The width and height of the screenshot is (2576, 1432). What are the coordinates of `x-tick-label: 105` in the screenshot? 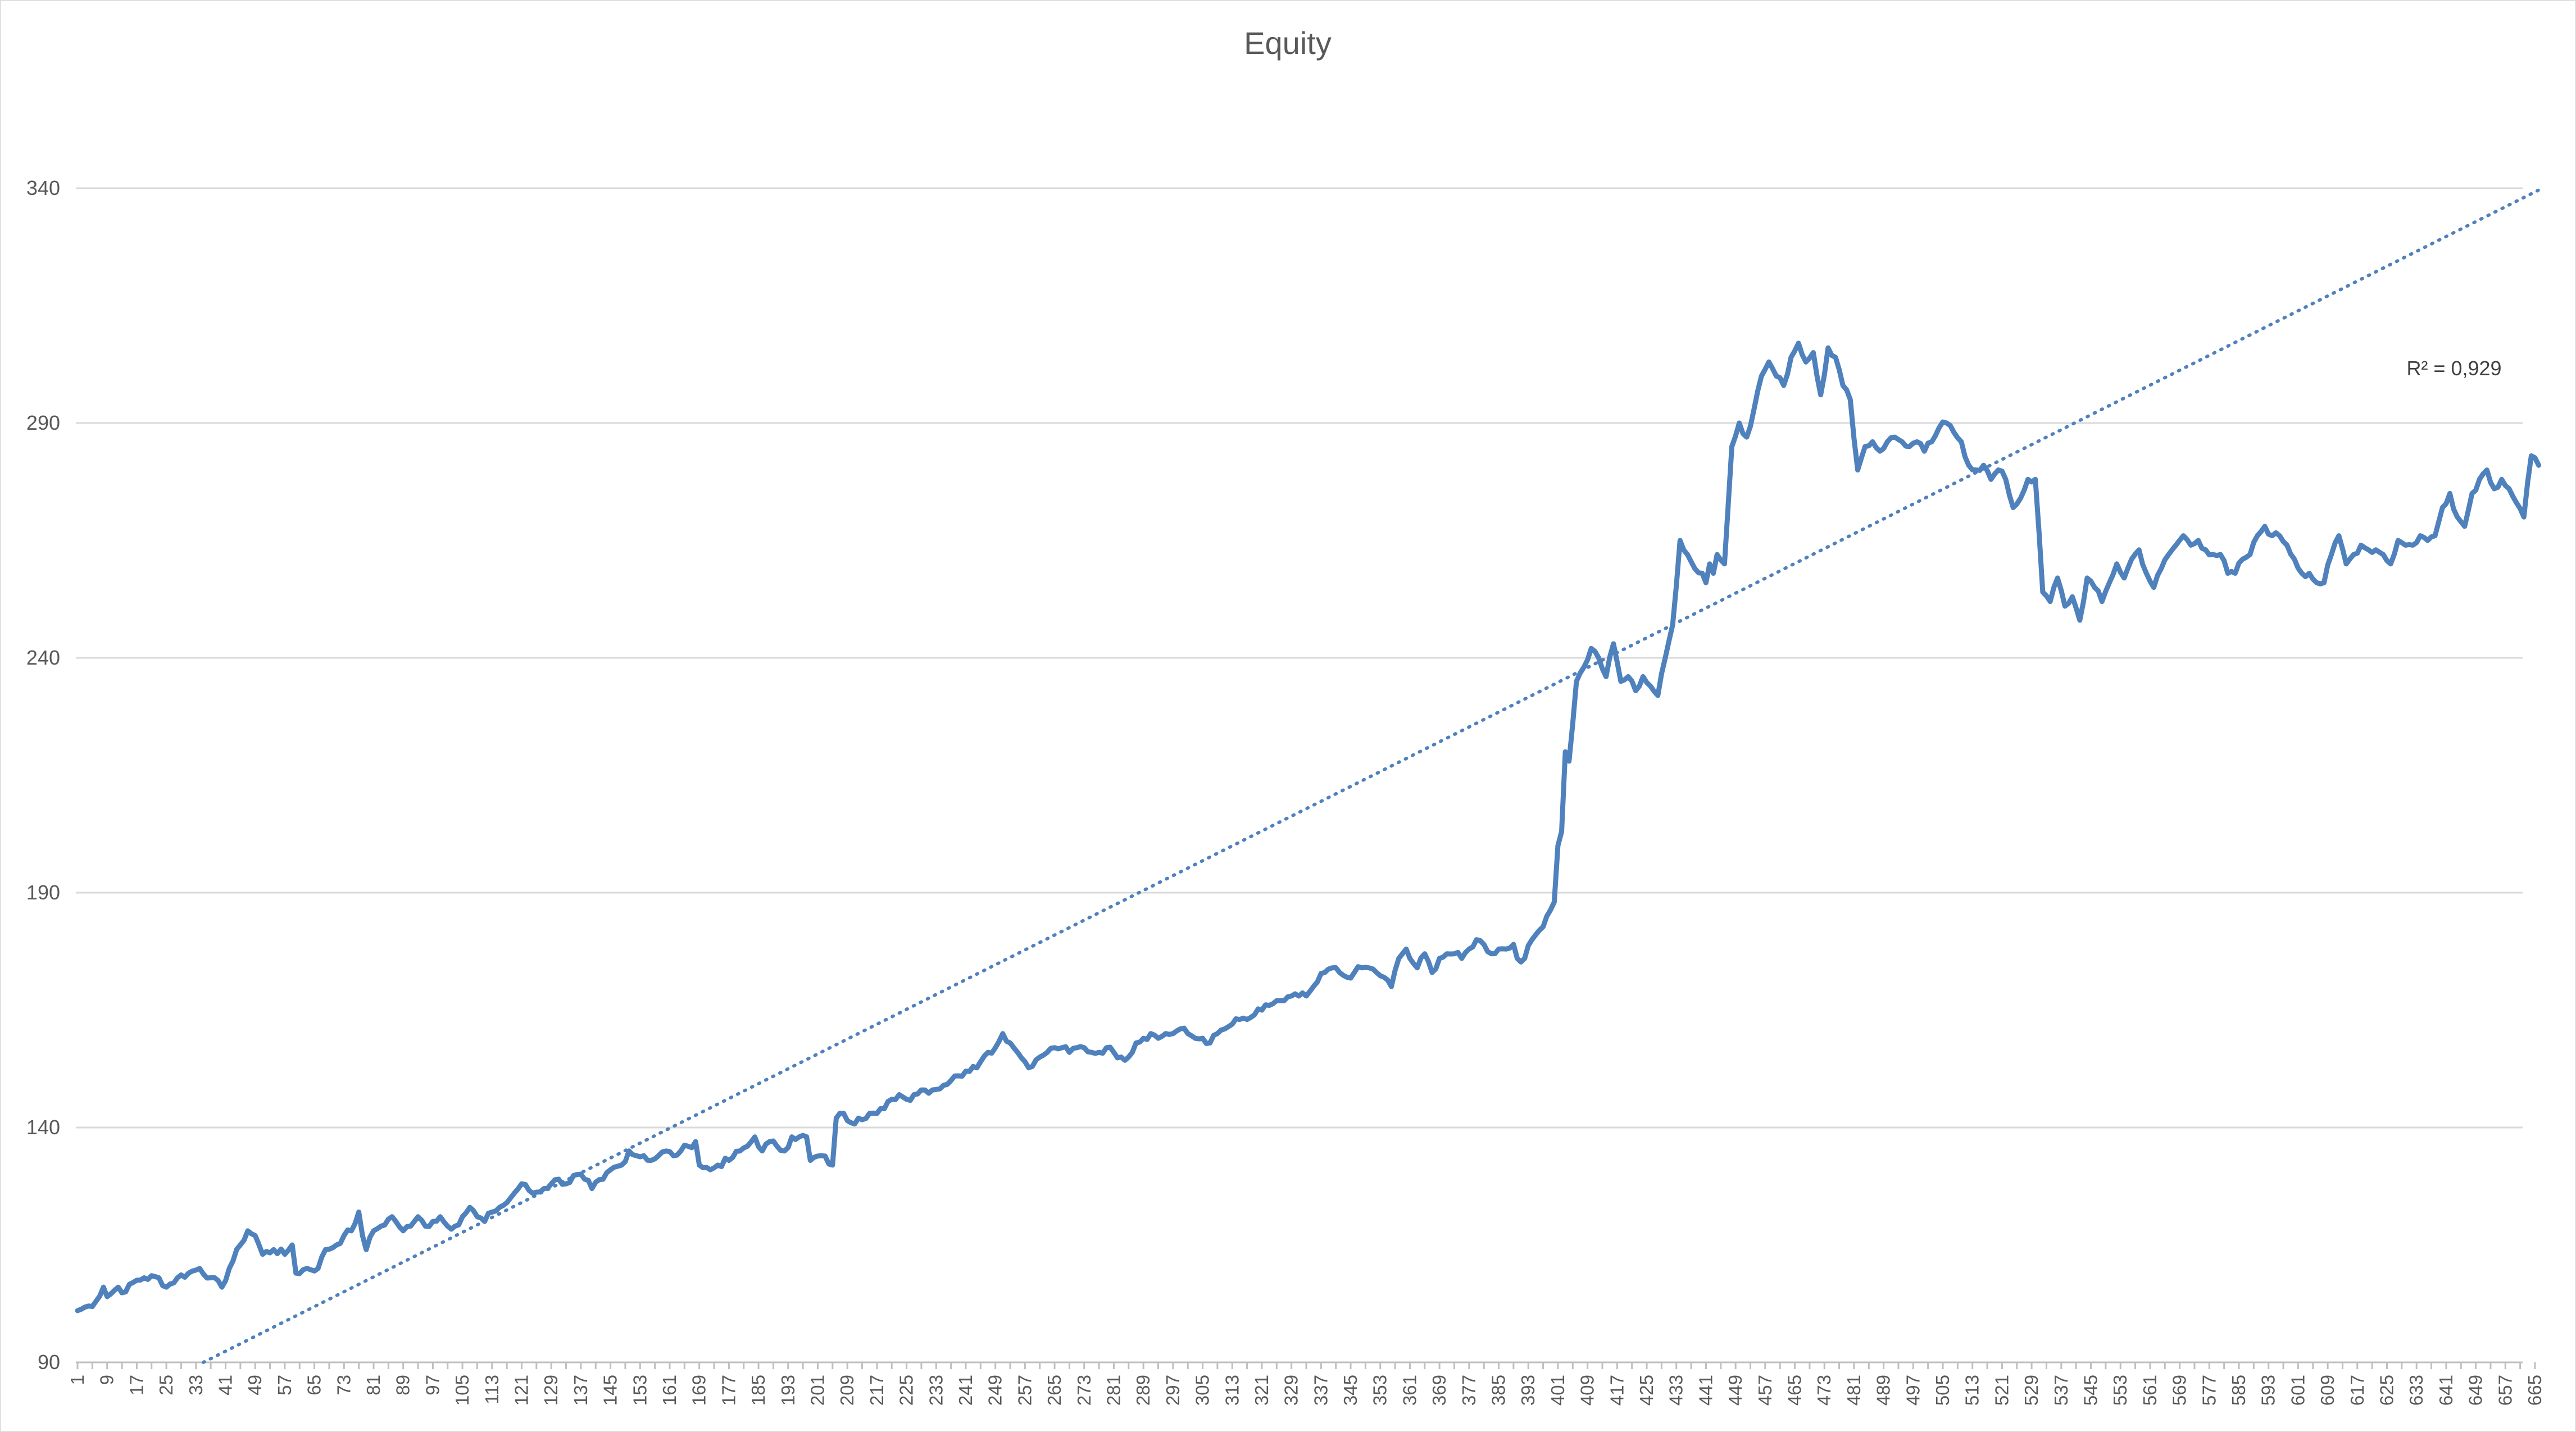 It's located at (463, 1391).